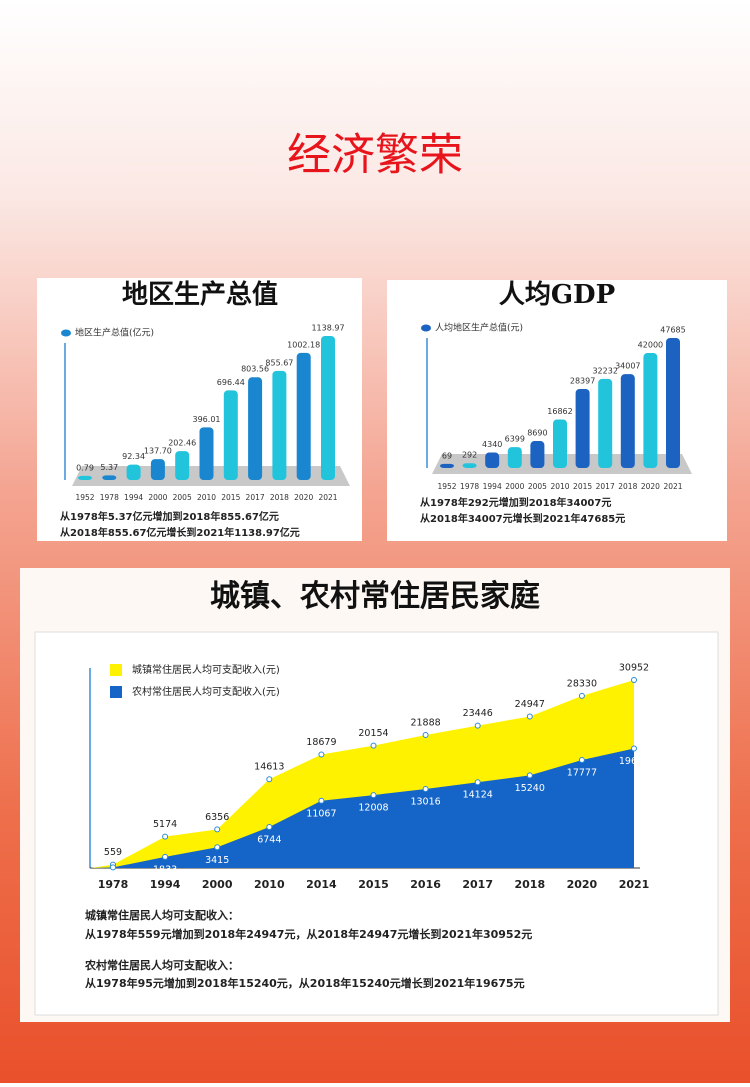 This screenshot has height=1087, width=750. I want to click on annotation: 从2018年855.67亿元增长到2021年1138.97亿元, so click(180, 532).